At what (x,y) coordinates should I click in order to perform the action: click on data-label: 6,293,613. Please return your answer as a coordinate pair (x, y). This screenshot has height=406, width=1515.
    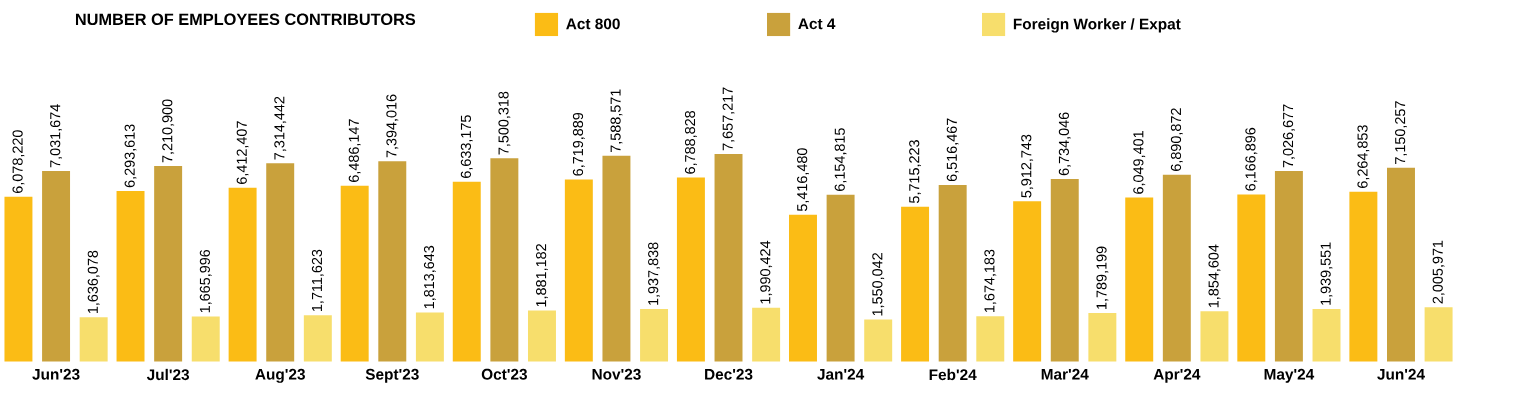
    Looking at the image, I should click on (130, 156).